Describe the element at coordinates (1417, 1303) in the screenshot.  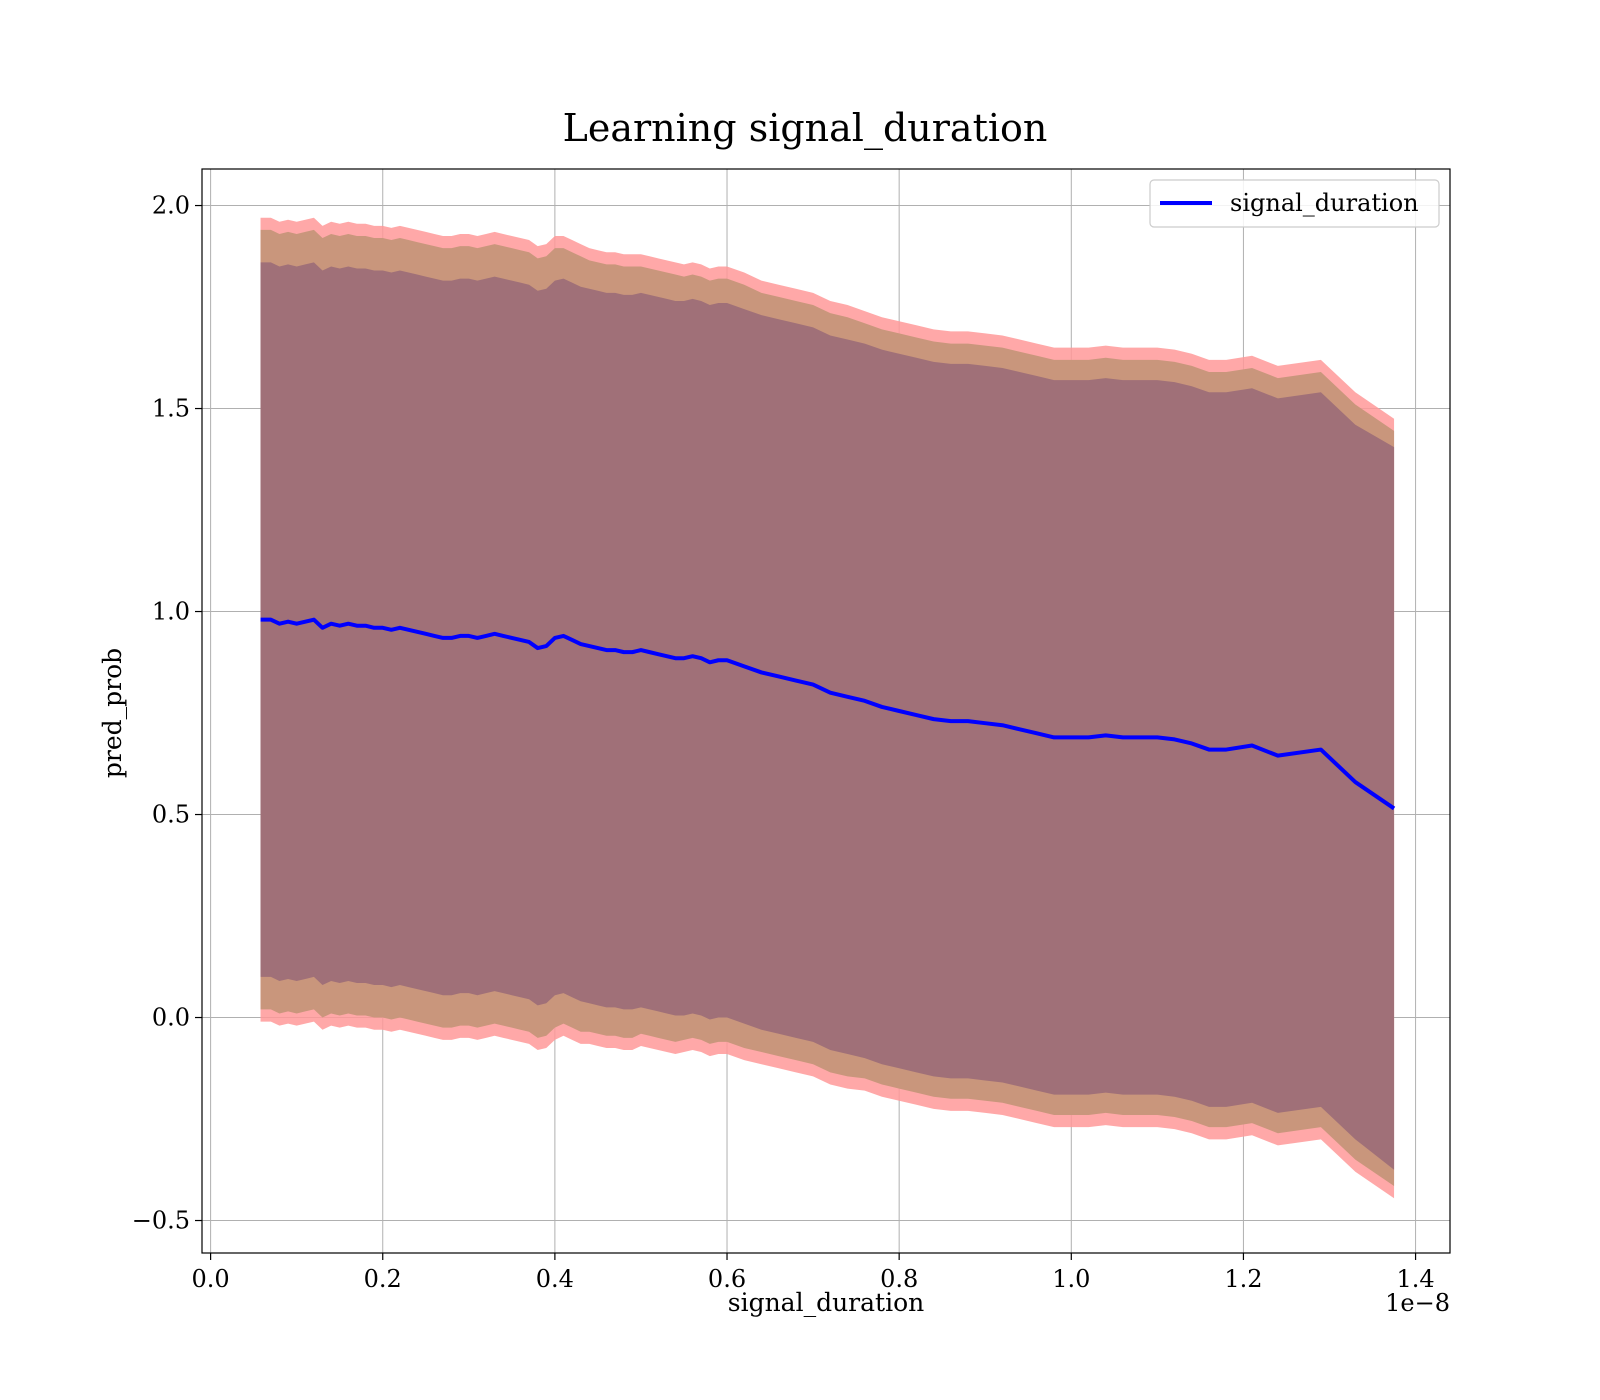
I see `x-axis-offset-label: 1e−8` at that location.